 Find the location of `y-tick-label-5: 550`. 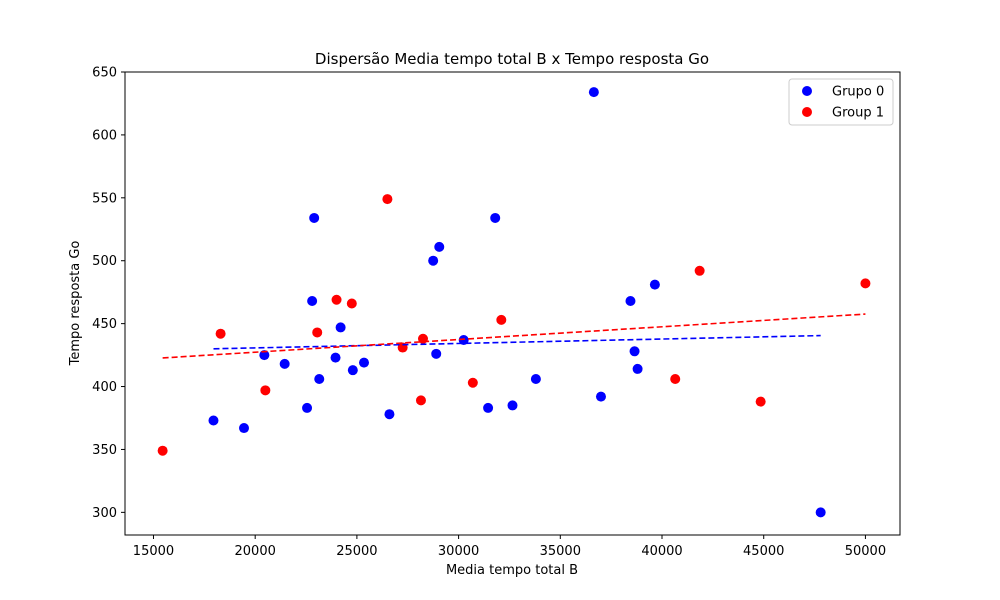

y-tick-label-5: 550 is located at coordinates (104, 198).